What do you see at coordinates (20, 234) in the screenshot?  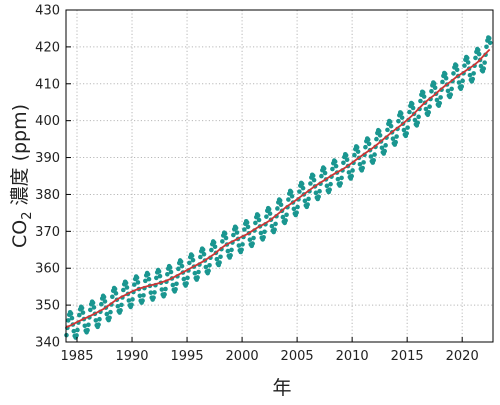 I see `y-axis-title-base: CO` at bounding box center [20, 234].